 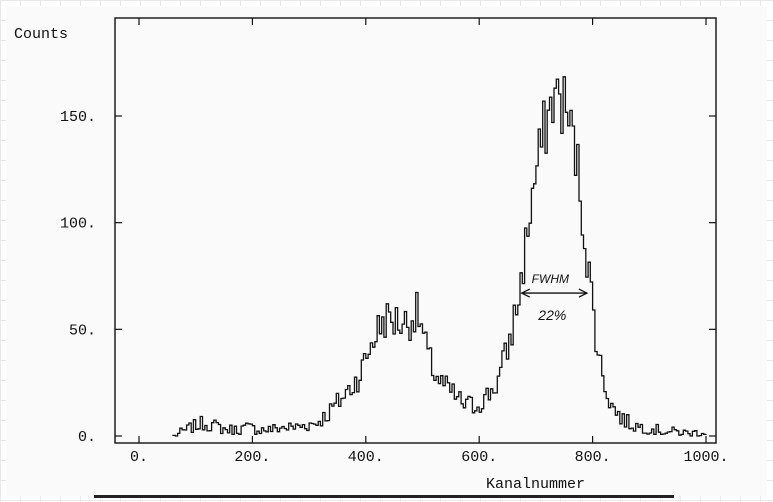 I want to click on y-tick-label: 0., so click(x=87, y=437).